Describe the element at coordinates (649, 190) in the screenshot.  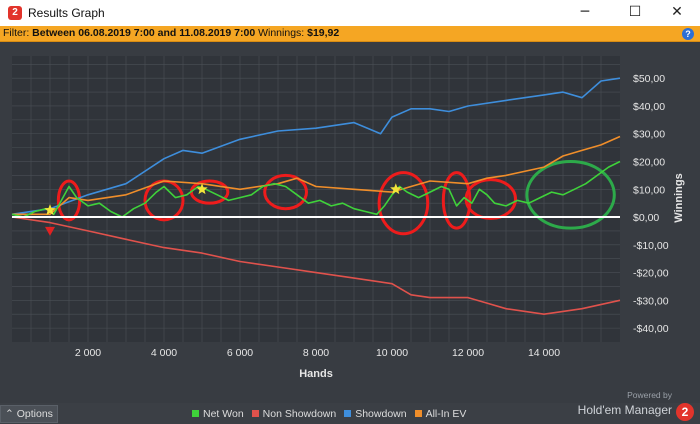
I see `y-tick-label: $10,00` at that location.